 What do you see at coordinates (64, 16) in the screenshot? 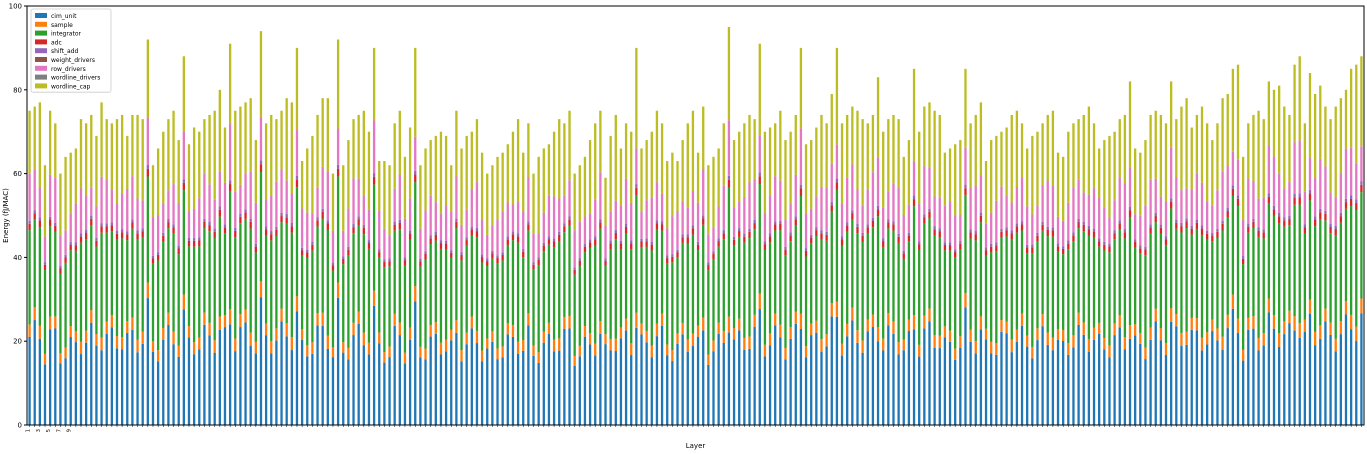
I see `legend-label-cim_unit: cim_unit` at bounding box center [64, 16].